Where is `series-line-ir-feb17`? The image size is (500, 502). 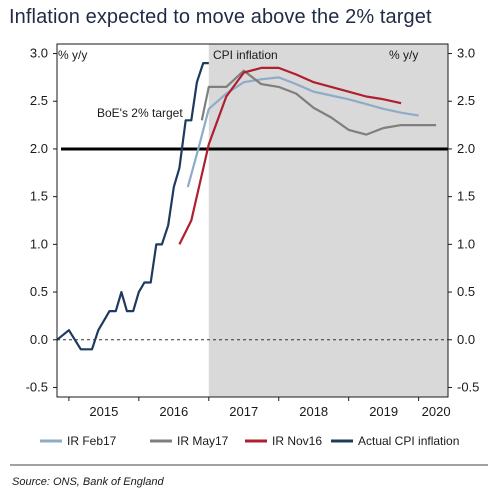 series-line-ir-feb17 is located at coordinates (302, 132).